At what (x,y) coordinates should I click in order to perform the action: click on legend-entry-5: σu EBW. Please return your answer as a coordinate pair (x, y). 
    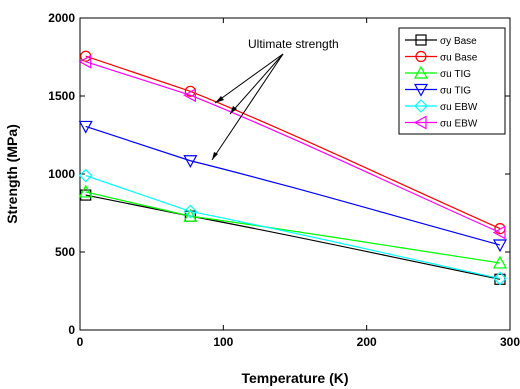
    Looking at the image, I should click on (441, 122).